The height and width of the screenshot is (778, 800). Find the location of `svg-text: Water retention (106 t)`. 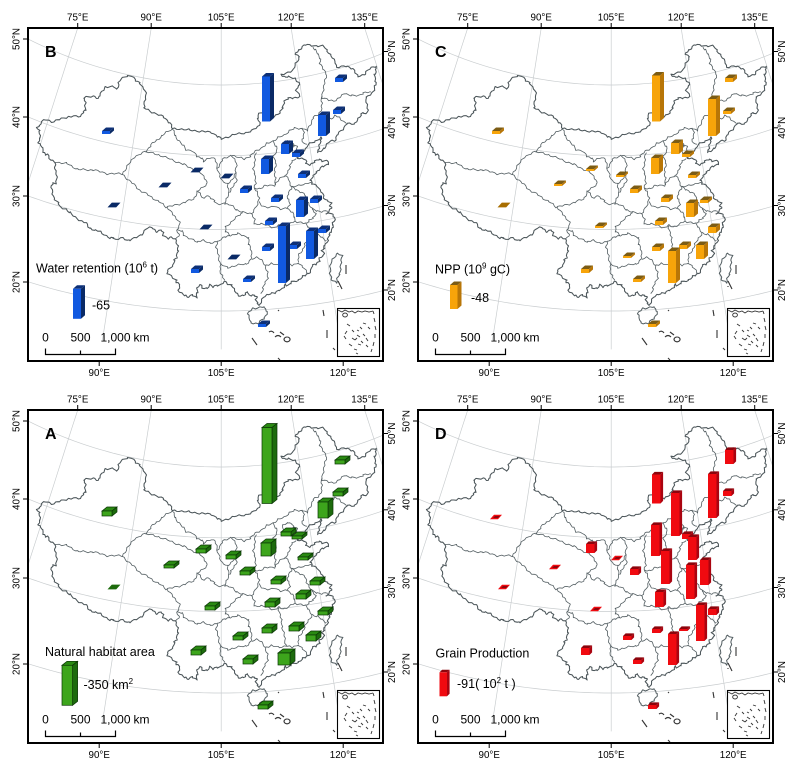

svg-text: Water retention (106 t) is located at coordinates (97, 268).